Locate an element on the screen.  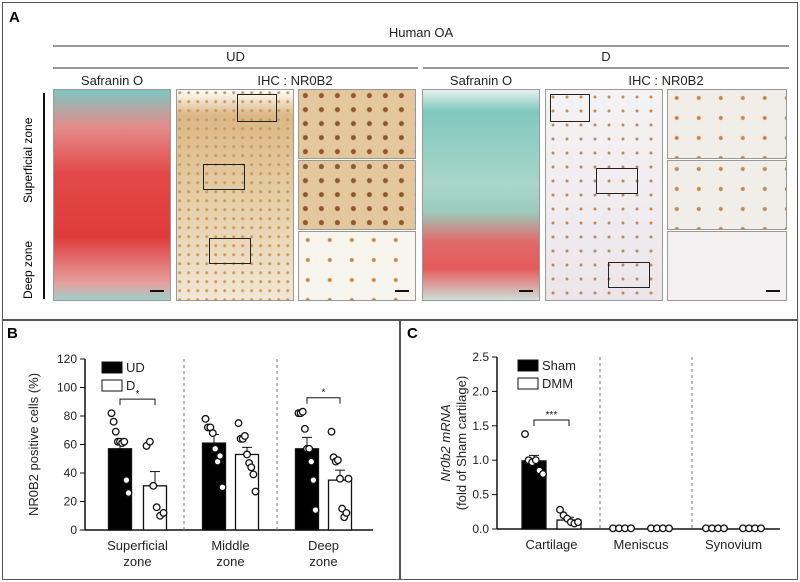
col-safranin-d: Safranin O is located at coordinates (481, 80).